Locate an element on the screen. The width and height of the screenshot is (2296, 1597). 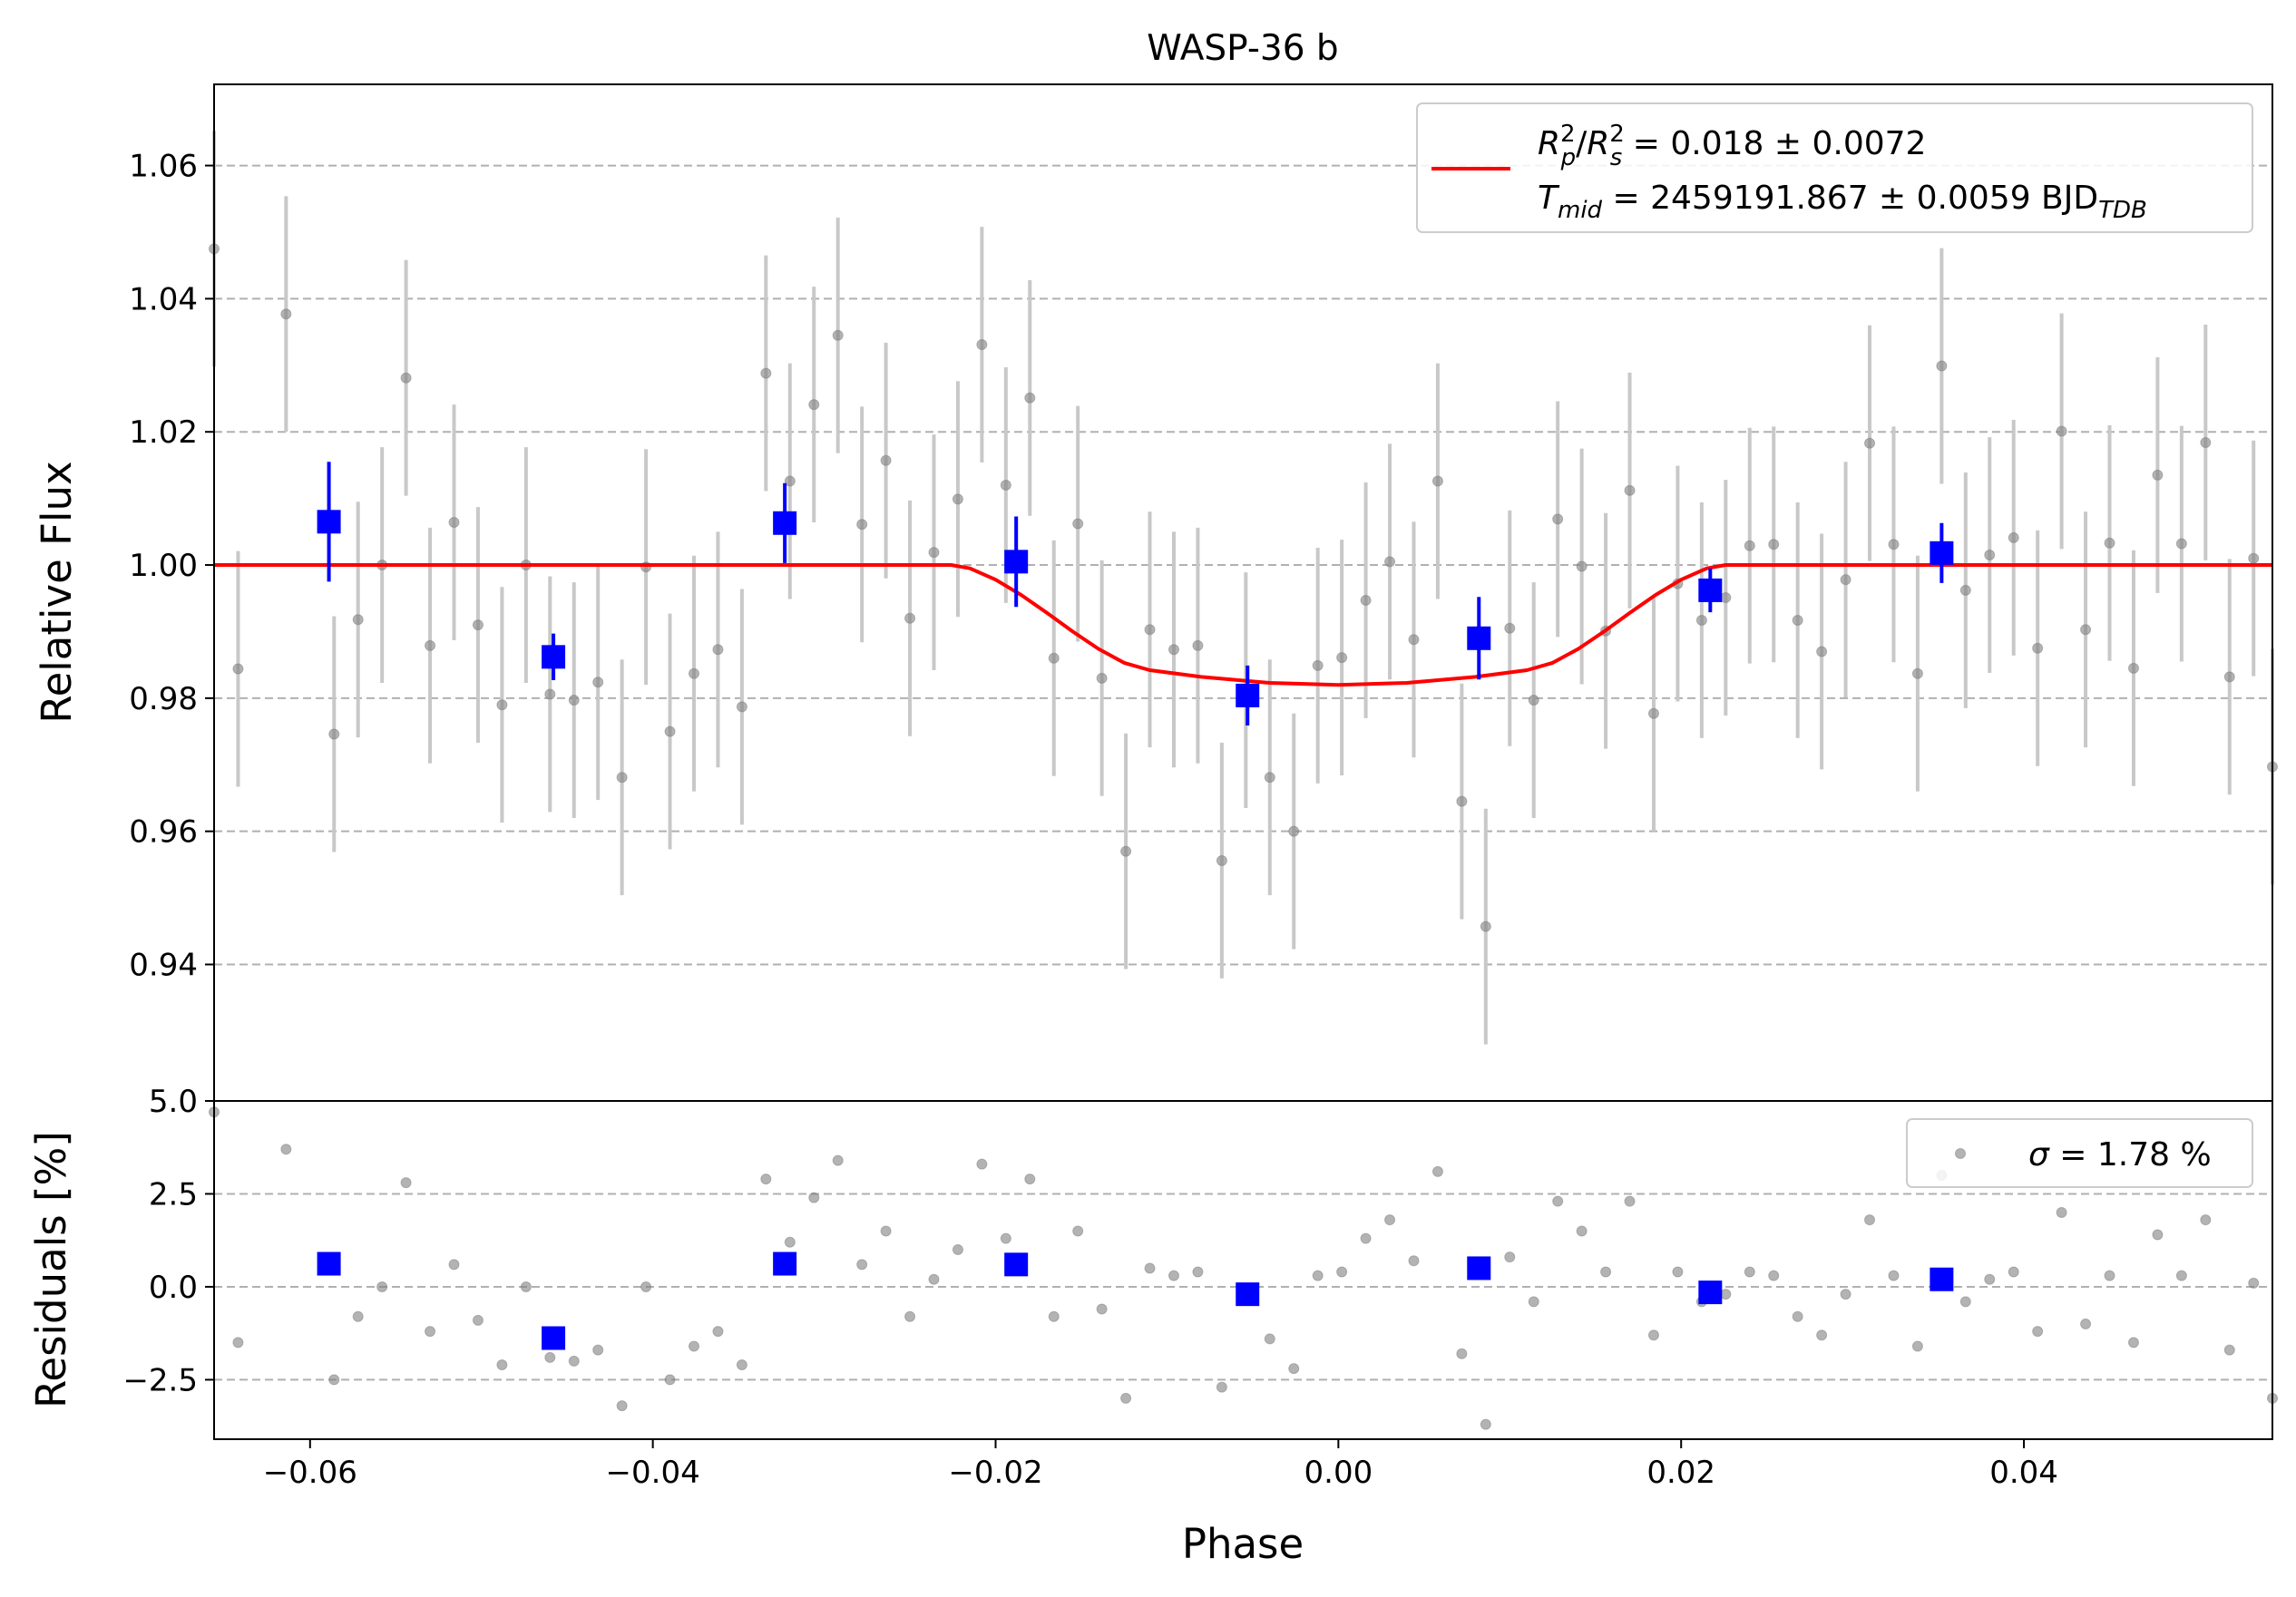
phase-xtick-label: −0.04 is located at coordinates (653, 1473).